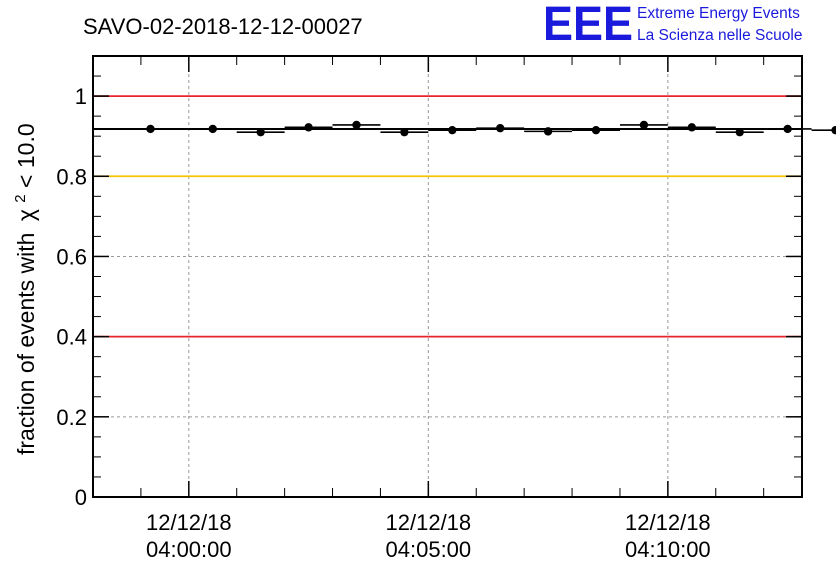 This screenshot has width=836, height=572. I want to click on y-axis-label: fraction of events with χ 2 < 10.0, so click(21, 289).